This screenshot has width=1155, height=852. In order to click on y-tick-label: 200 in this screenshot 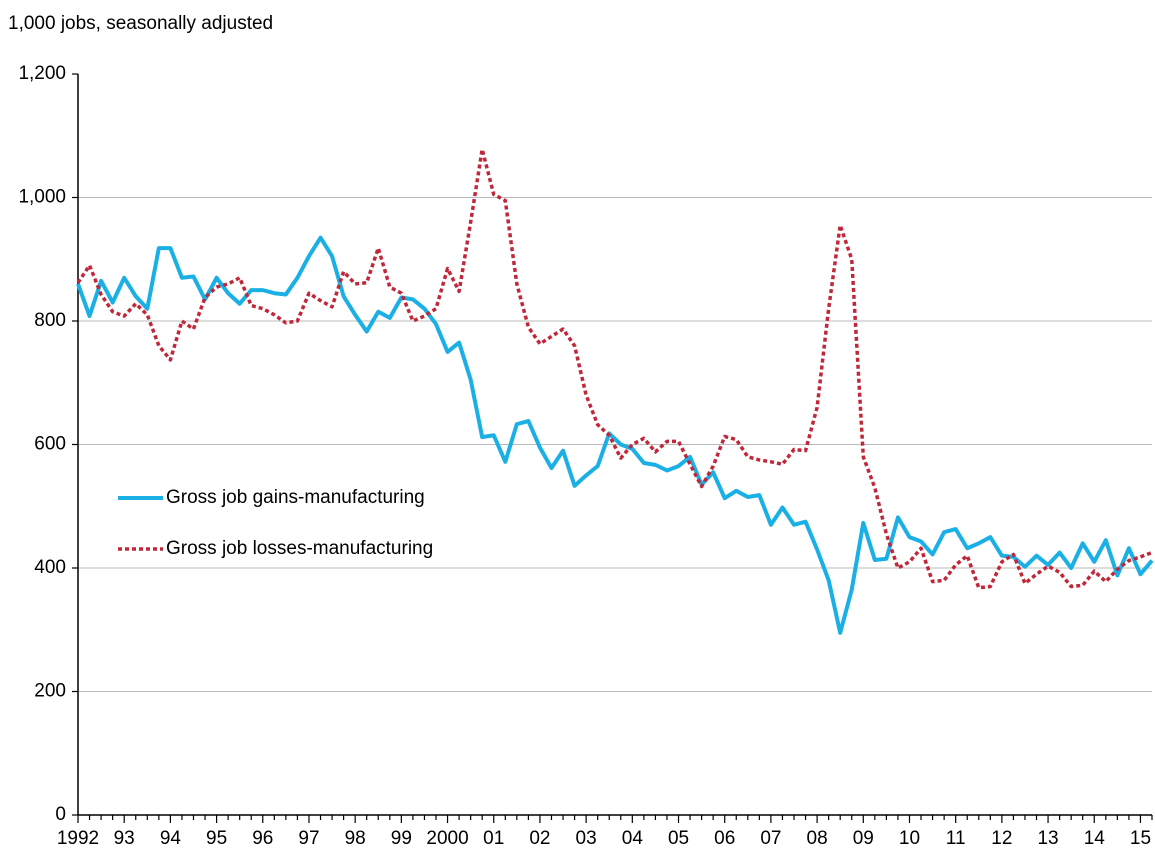, I will do `click(50, 691)`.